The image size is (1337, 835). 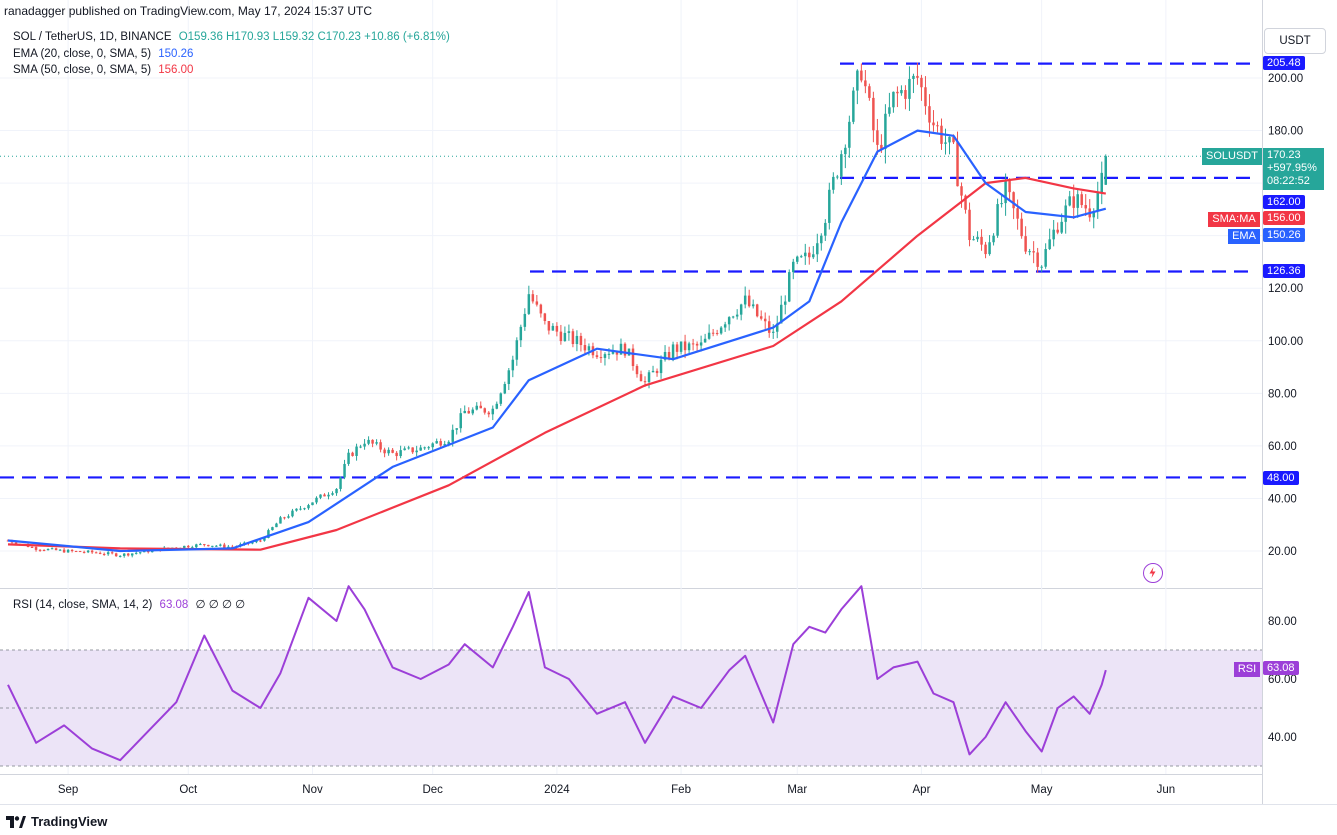 I want to click on ema-value-tag: 150.26, so click(x=1284, y=235).